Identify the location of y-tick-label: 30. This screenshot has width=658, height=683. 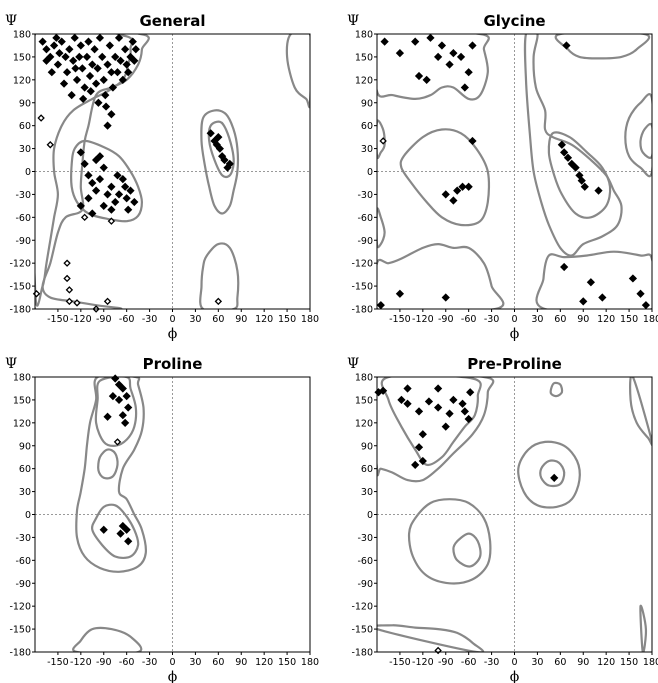
(367, 149).